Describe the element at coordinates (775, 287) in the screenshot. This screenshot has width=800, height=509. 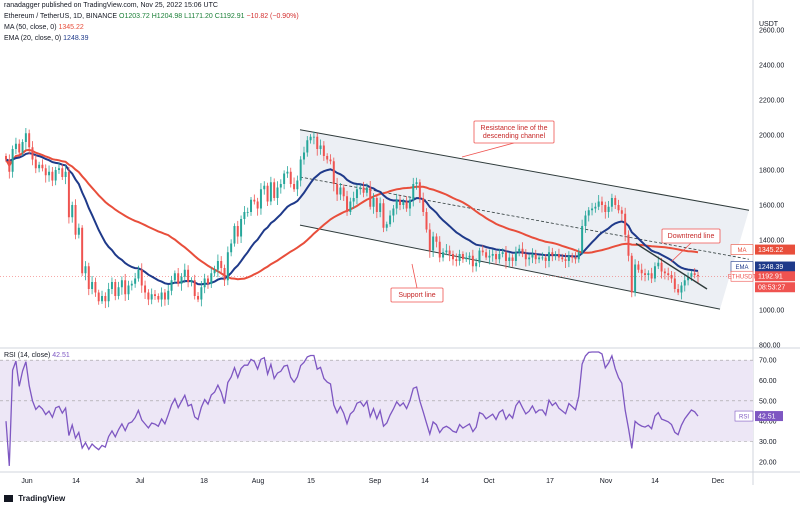
I see `countdown-box` at that location.